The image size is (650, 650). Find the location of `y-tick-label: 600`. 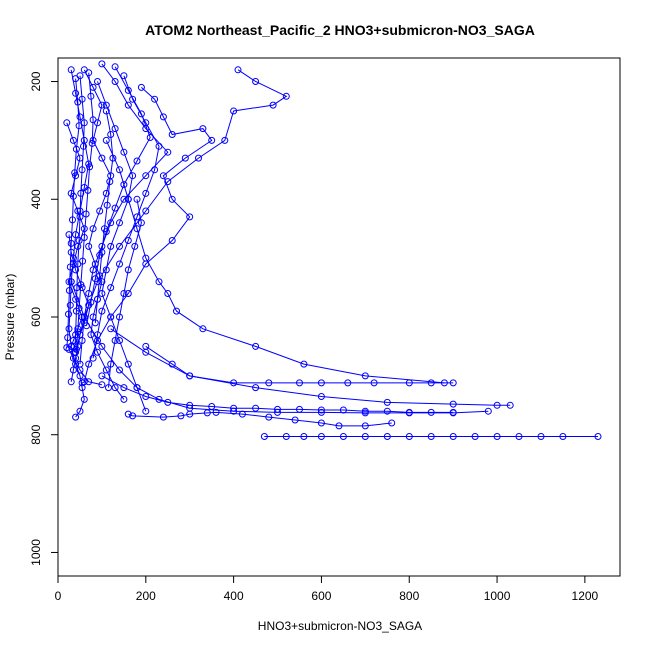

y-tick-label: 600 is located at coordinates (36, 317).